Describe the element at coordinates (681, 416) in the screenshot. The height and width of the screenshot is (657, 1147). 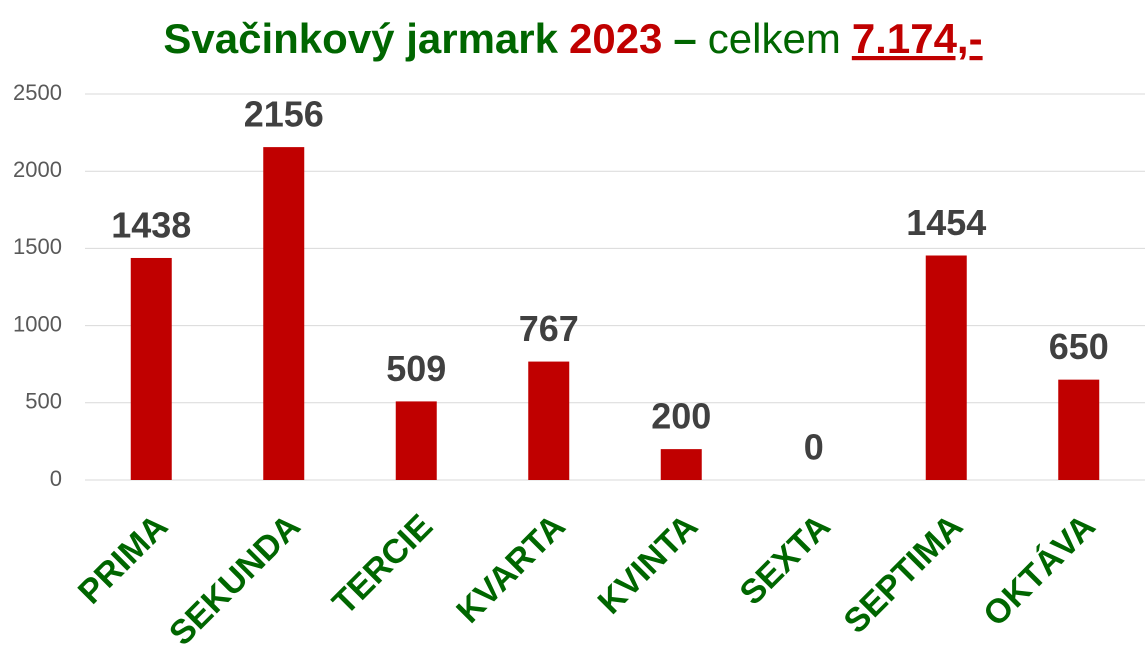
I see `data-label: 200` at that location.